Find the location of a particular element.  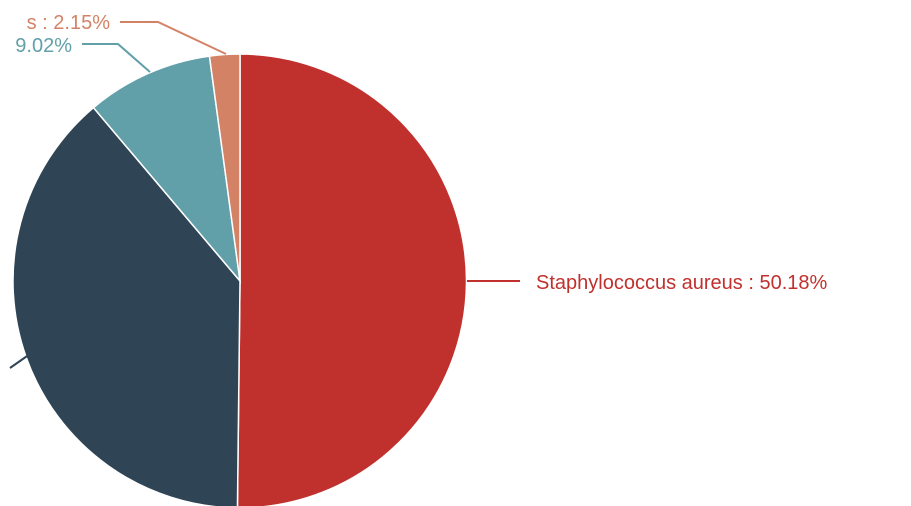

slice-label-2: 9.02% is located at coordinates (43, 46).